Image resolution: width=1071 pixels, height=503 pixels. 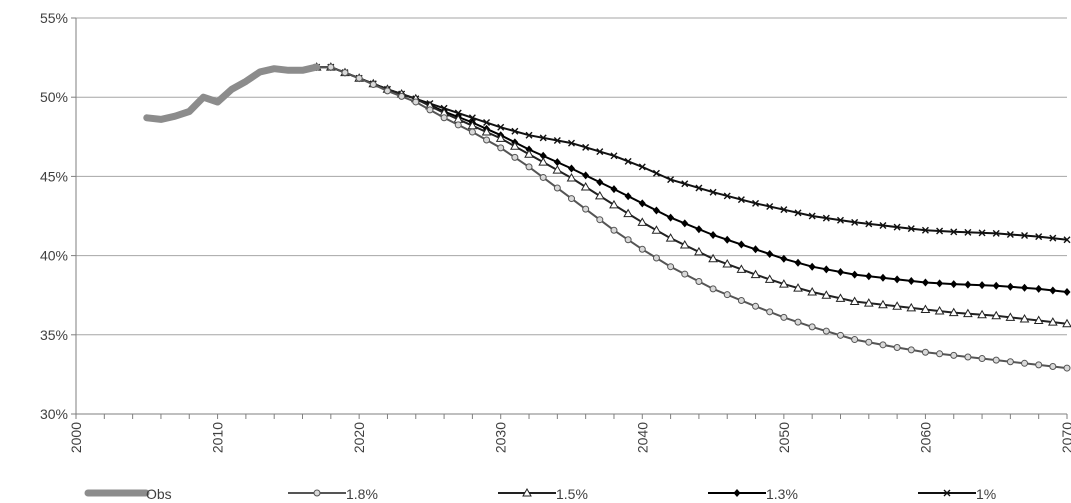 I want to click on legend-item: Obs, so click(x=128, y=494).